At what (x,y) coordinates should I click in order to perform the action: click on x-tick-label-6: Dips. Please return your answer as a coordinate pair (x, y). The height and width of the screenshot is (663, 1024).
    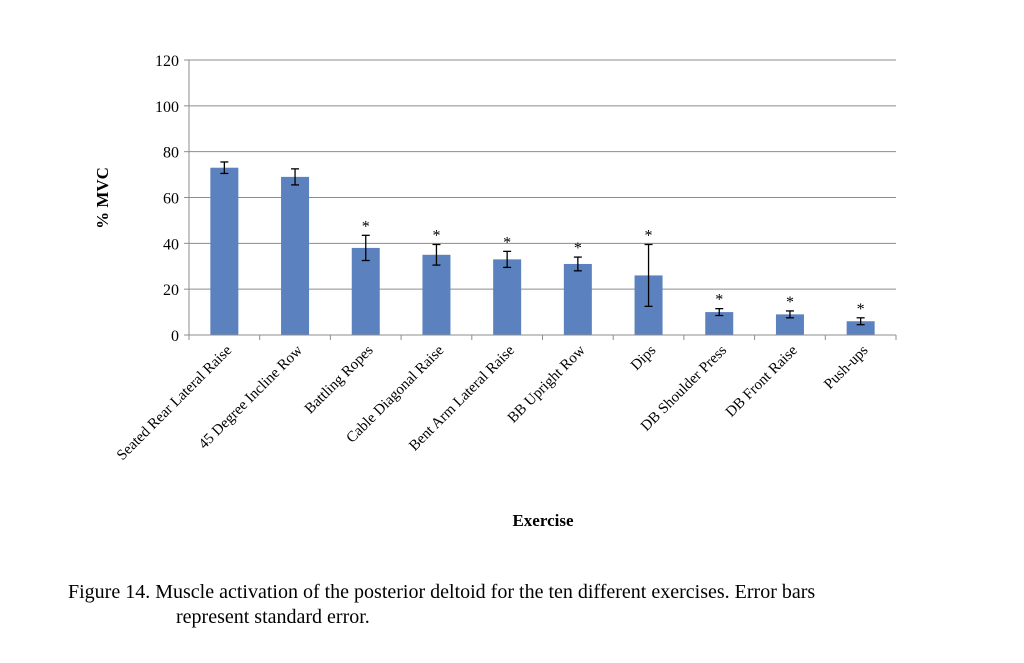
    Looking at the image, I should click on (643, 357).